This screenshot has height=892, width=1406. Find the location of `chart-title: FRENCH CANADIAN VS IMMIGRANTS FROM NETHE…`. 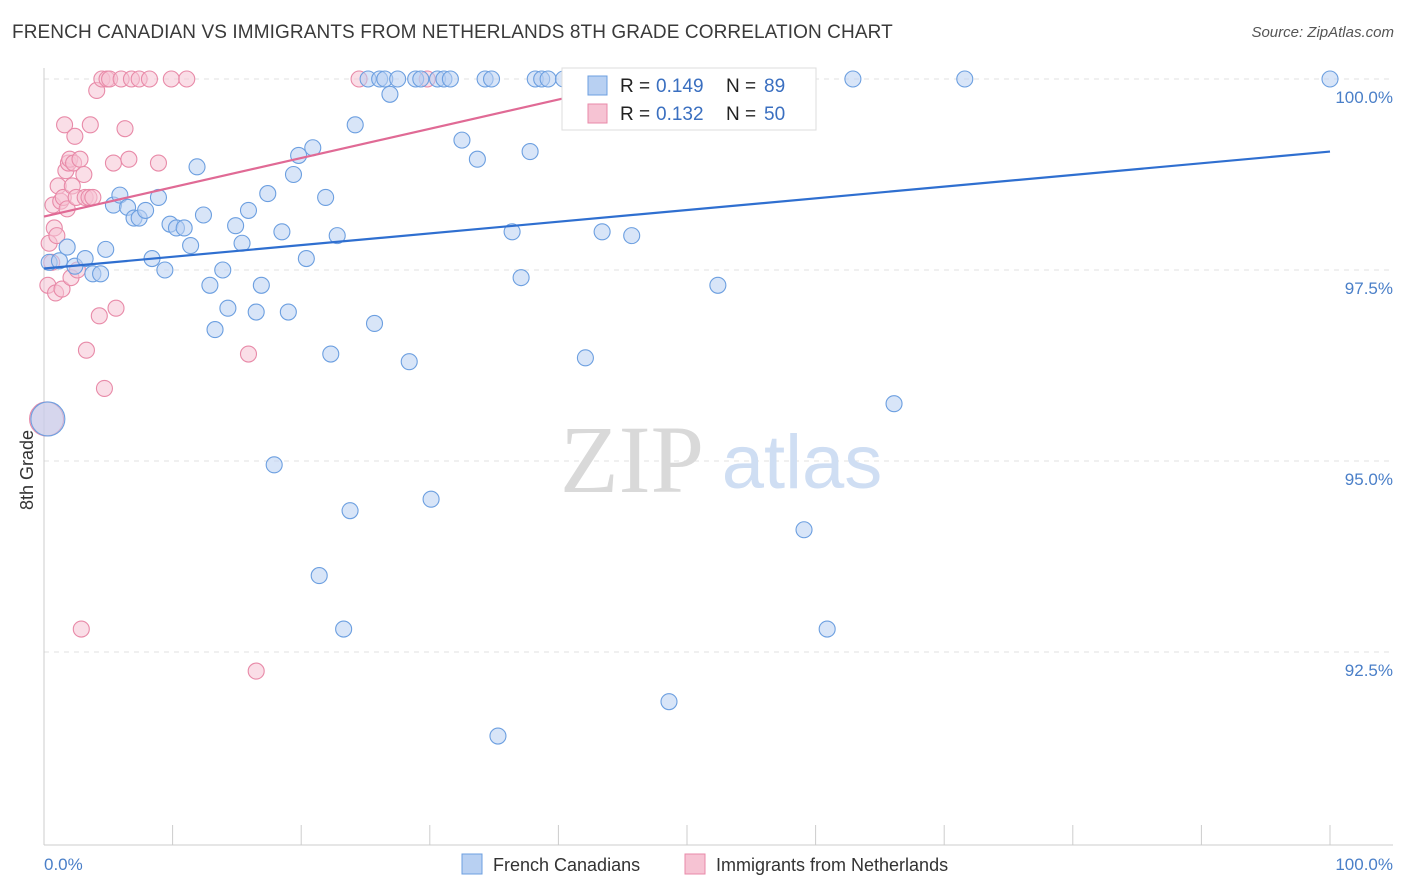

chart-title: FRENCH CANADIAN VS IMMIGRANTS FROM NETHE… is located at coordinates (452, 32).